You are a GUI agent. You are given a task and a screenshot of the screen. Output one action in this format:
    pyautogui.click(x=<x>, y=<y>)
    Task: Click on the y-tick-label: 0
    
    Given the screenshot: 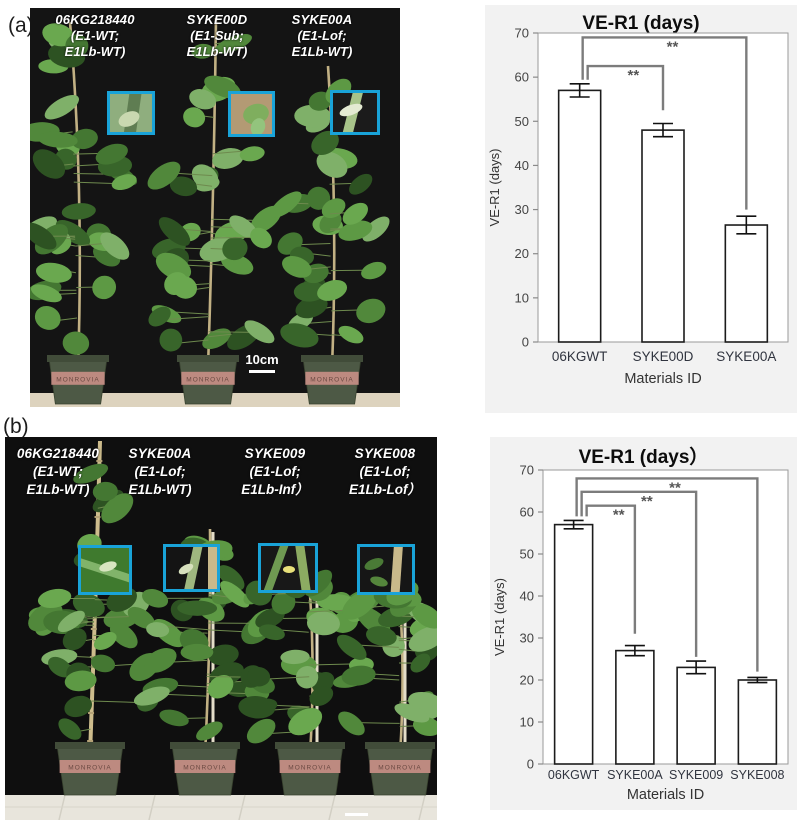 What is the action you would take?
    pyautogui.click(x=525, y=342)
    